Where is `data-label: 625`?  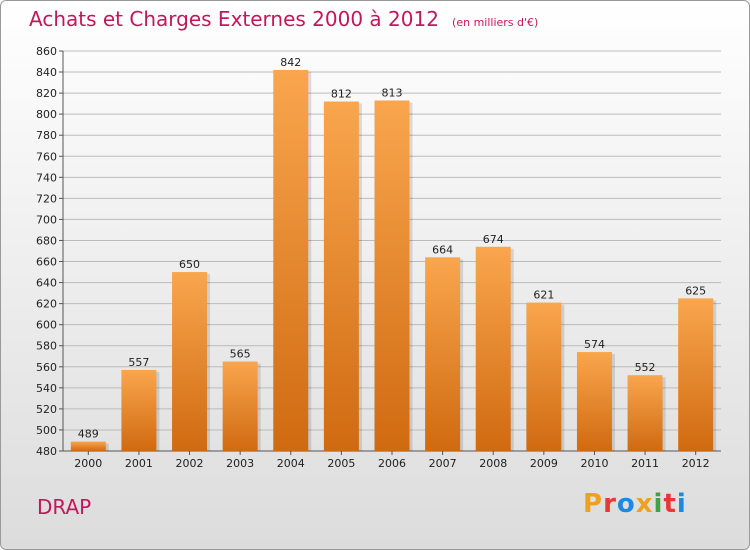
data-label: 625 is located at coordinates (695, 290).